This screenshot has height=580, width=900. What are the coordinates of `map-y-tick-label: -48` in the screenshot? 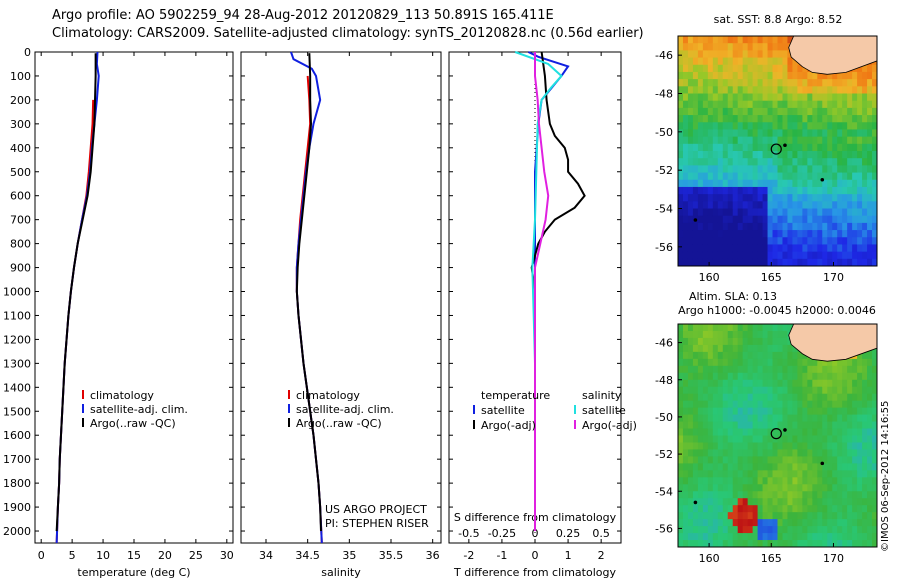 It's located at (664, 380).